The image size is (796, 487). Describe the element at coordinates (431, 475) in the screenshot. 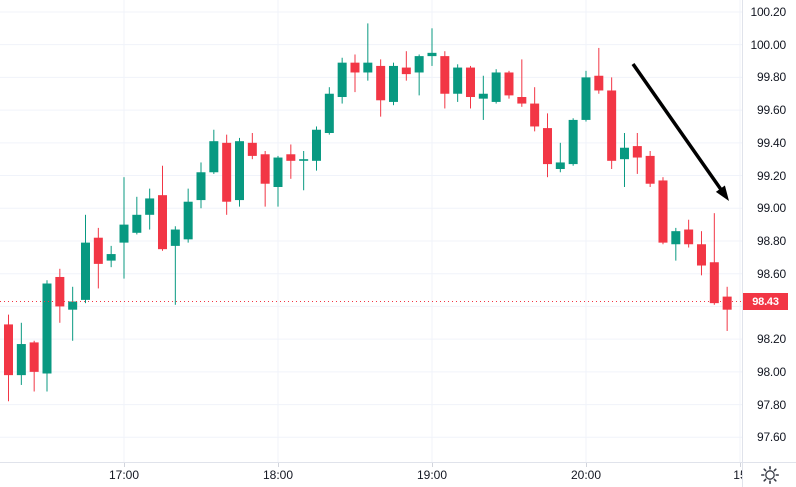

I see `time-axis-label: 19:00` at that location.